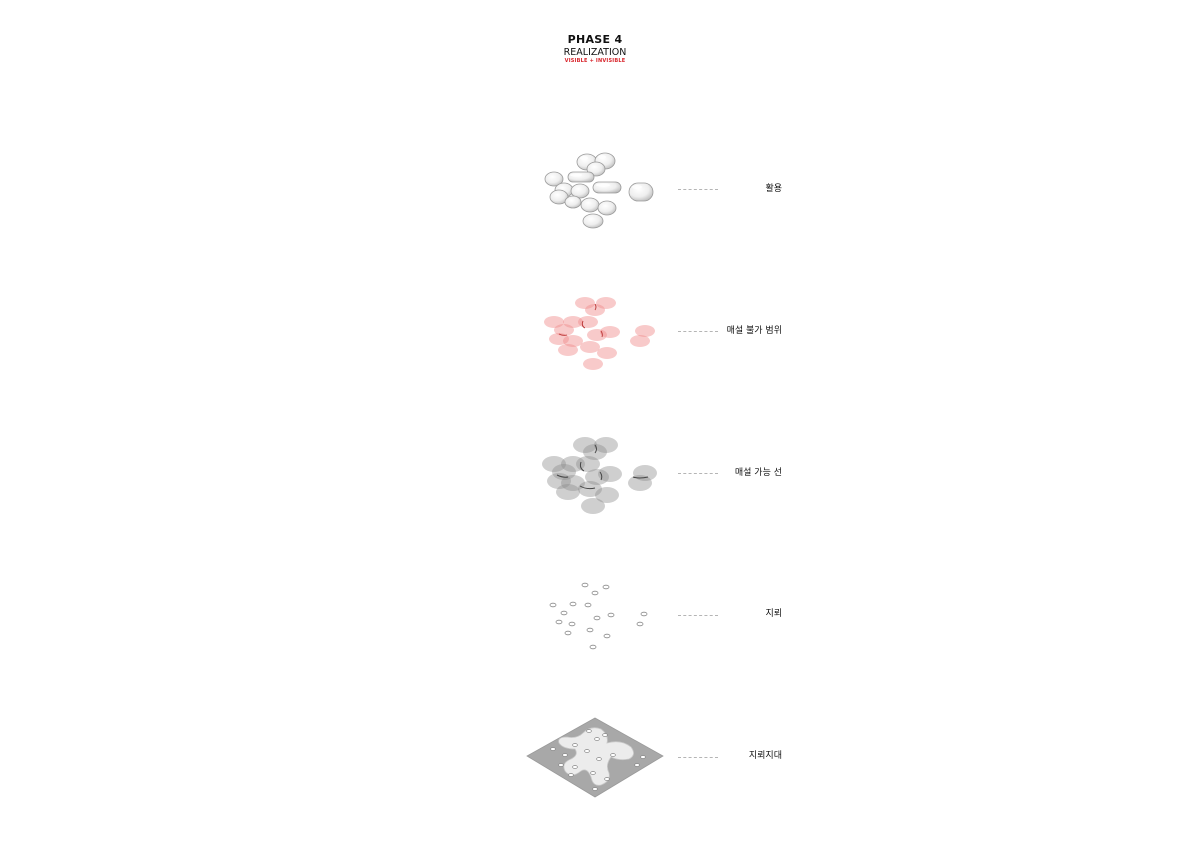 The width and height of the screenshot is (1191, 842). What do you see at coordinates (599, 333) in the screenshot?
I see `pink-ellipse-cluster-icon` at bounding box center [599, 333].